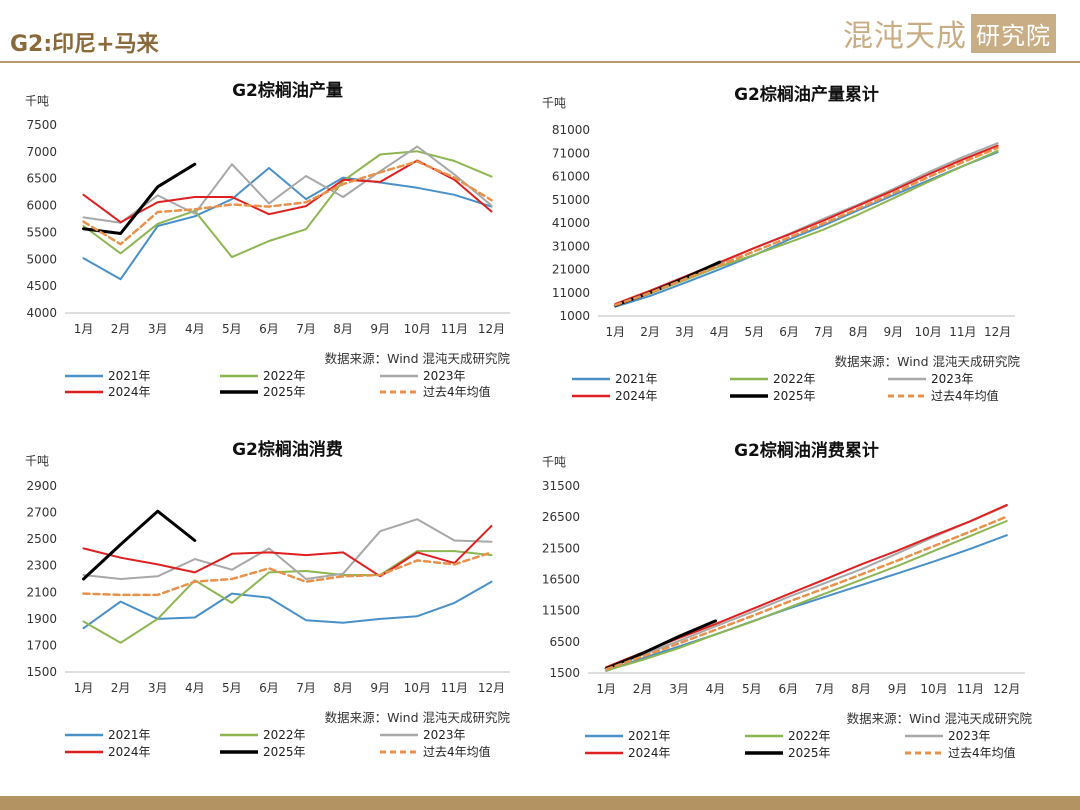 This screenshot has height=810, width=1080. Describe the element at coordinates (540, 62) in the screenshot. I see `header-divider` at that location.